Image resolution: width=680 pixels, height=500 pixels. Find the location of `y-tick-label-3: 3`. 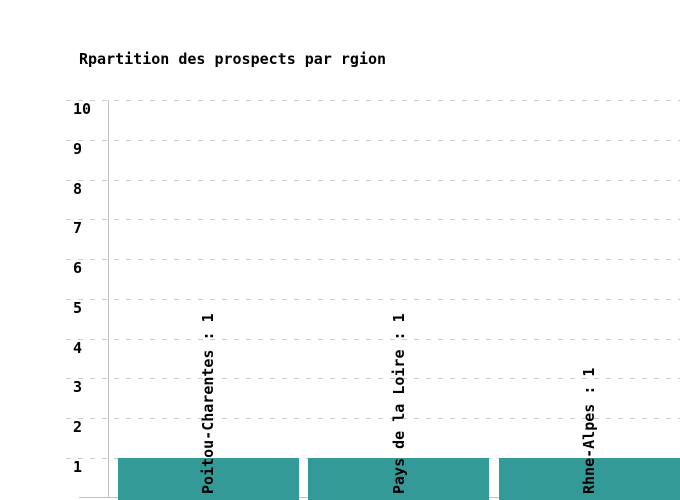

y-tick-label-3: 3 is located at coordinates (78, 387).